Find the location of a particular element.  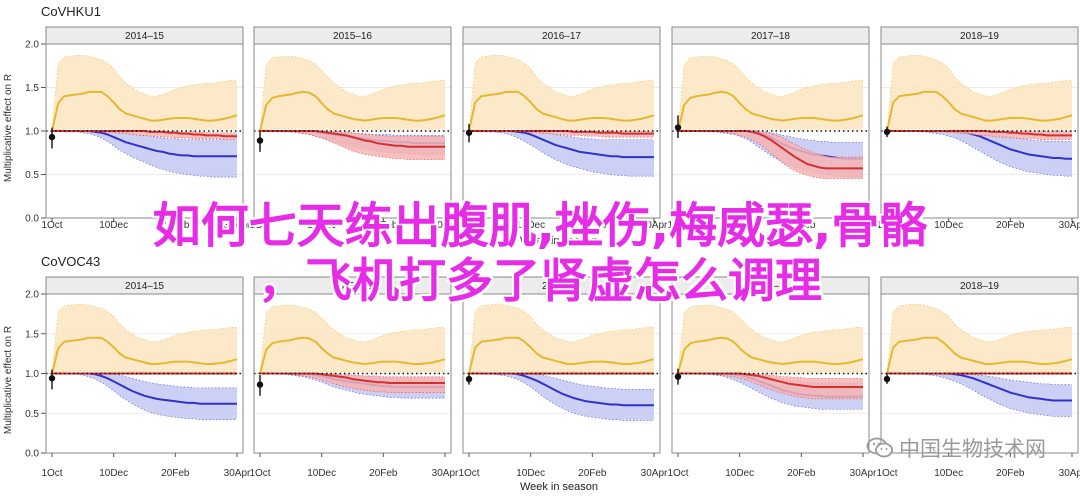

y-axis-label: Multiplicative effect on R is located at coordinates (8, 380).